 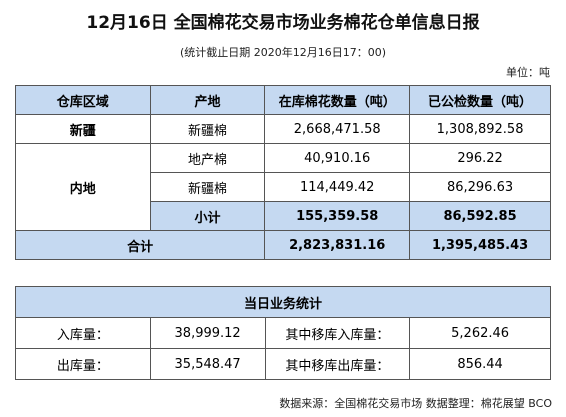 I want to click on inspected: 1,308,892.58, so click(x=480, y=129).